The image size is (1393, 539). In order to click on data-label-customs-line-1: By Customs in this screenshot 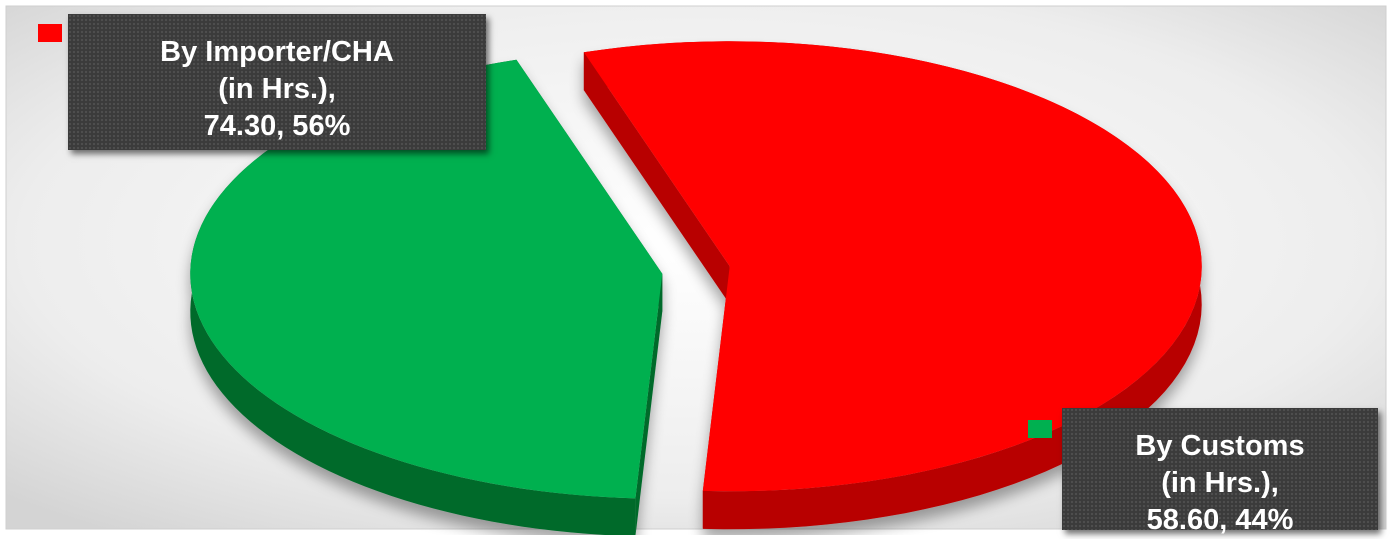, I will do `click(1220, 446)`.